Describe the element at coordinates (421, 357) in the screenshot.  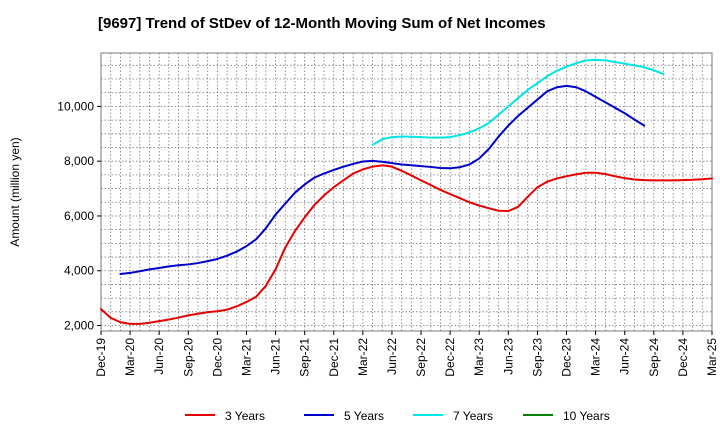
I see `x-tick-label: Sep-22` at that location.